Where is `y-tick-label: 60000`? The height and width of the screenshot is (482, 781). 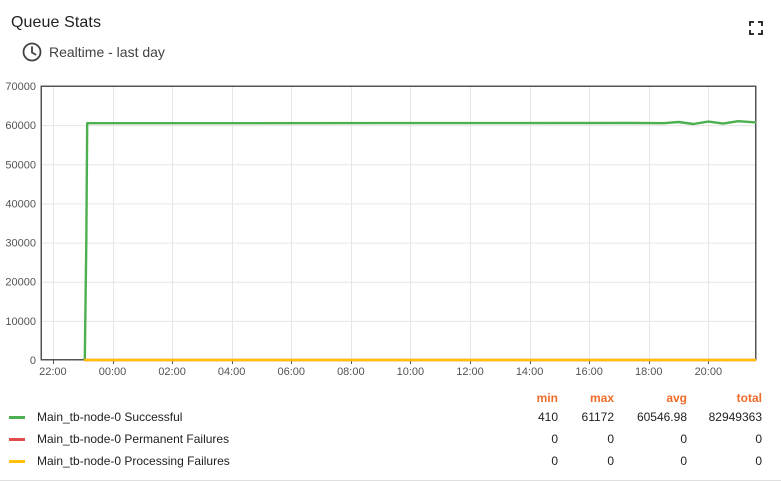
y-tick-label: 60000 is located at coordinates (20, 126).